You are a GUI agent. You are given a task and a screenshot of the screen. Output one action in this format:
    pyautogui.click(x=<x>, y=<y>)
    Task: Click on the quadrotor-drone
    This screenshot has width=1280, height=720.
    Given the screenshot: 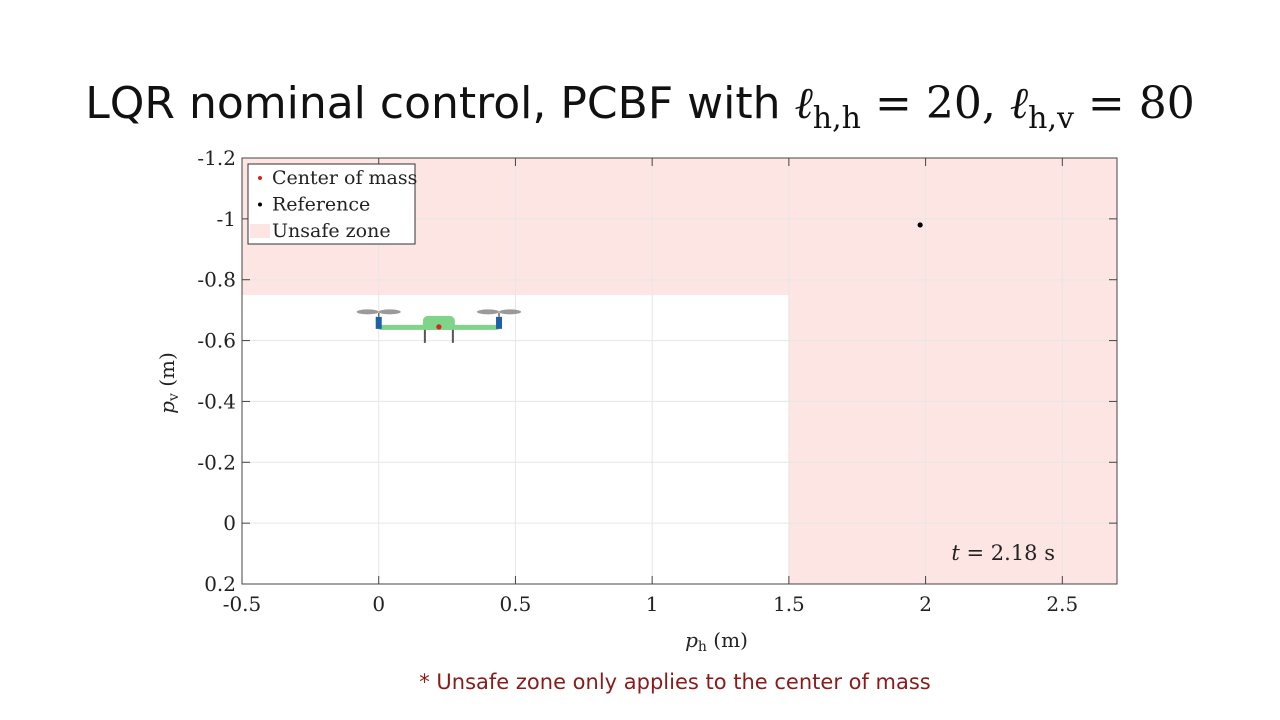 What is the action you would take?
    pyautogui.click(x=439, y=326)
    